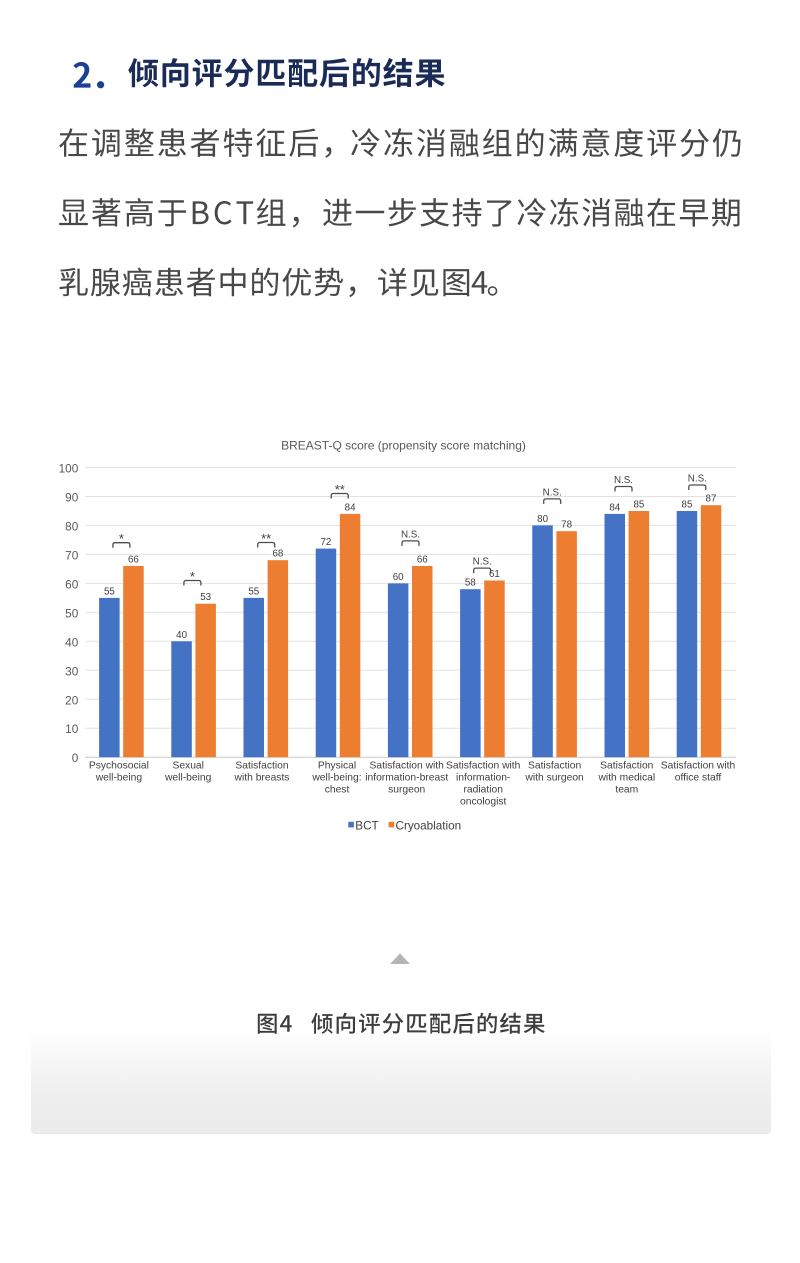 The image size is (800, 1263). What do you see at coordinates (483, 790) in the screenshot?
I see `svg-text: radiation` at bounding box center [483, 790].